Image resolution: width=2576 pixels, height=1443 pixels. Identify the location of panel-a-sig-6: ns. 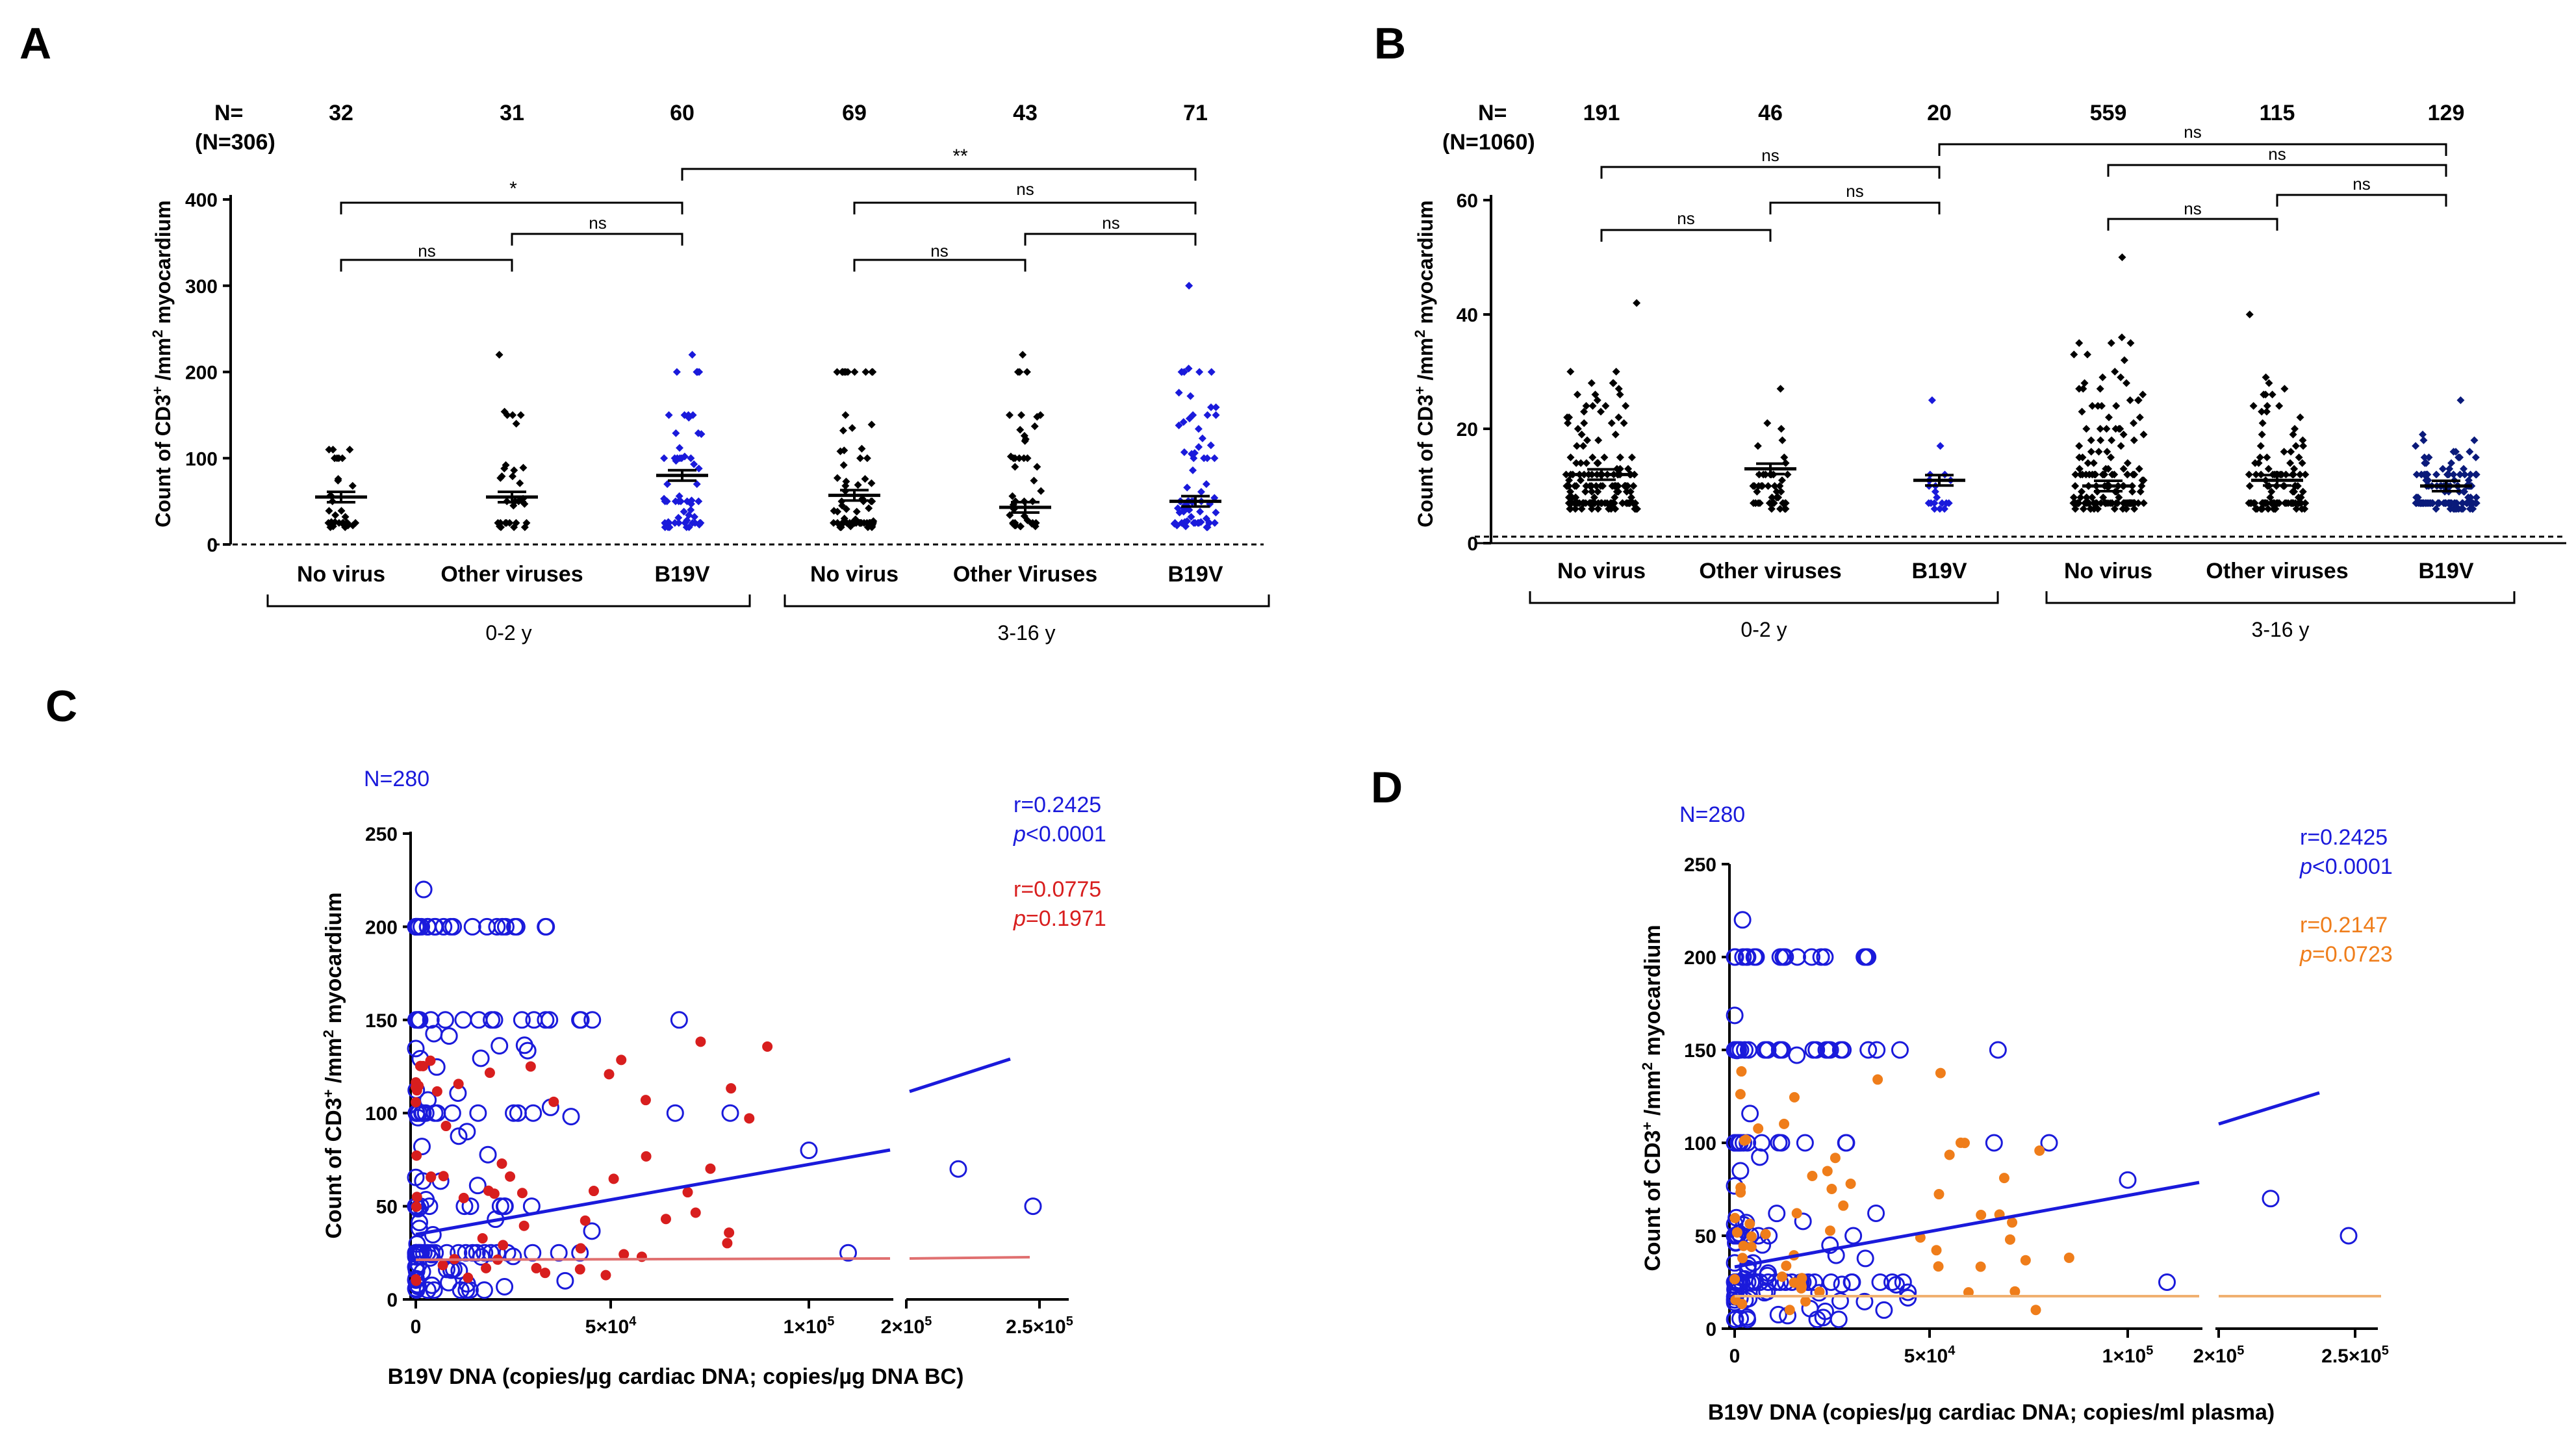
(1025, 189).